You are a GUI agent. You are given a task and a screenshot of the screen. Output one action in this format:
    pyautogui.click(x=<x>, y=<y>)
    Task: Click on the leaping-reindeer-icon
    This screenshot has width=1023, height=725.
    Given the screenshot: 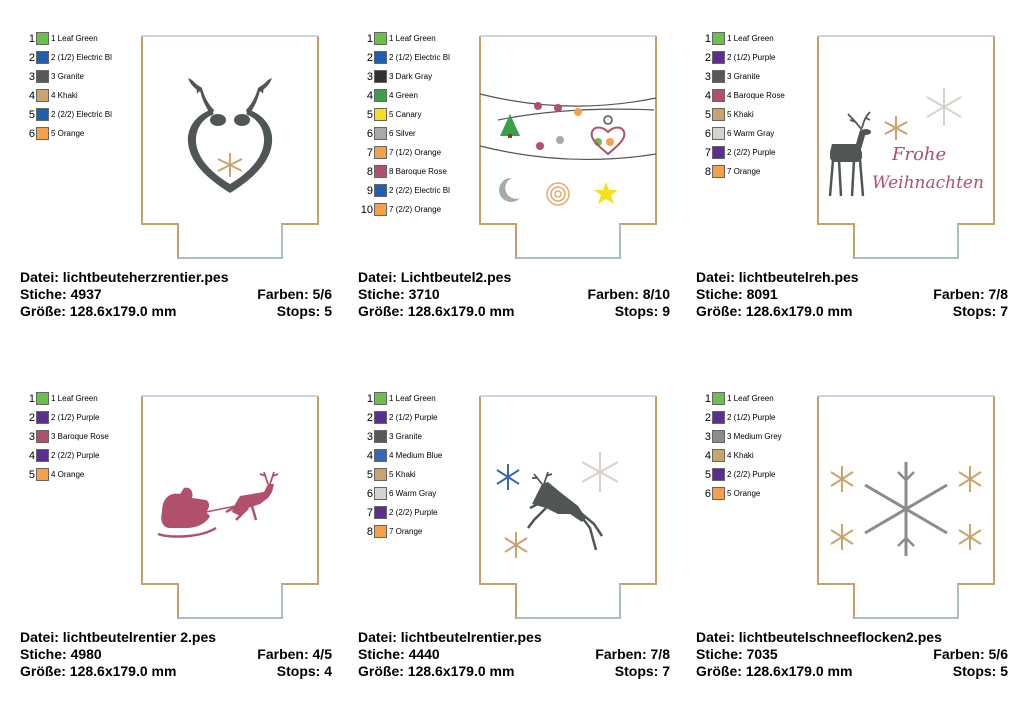 What is the action you would take?
    pyautogui.click(x=565, y=511)
    